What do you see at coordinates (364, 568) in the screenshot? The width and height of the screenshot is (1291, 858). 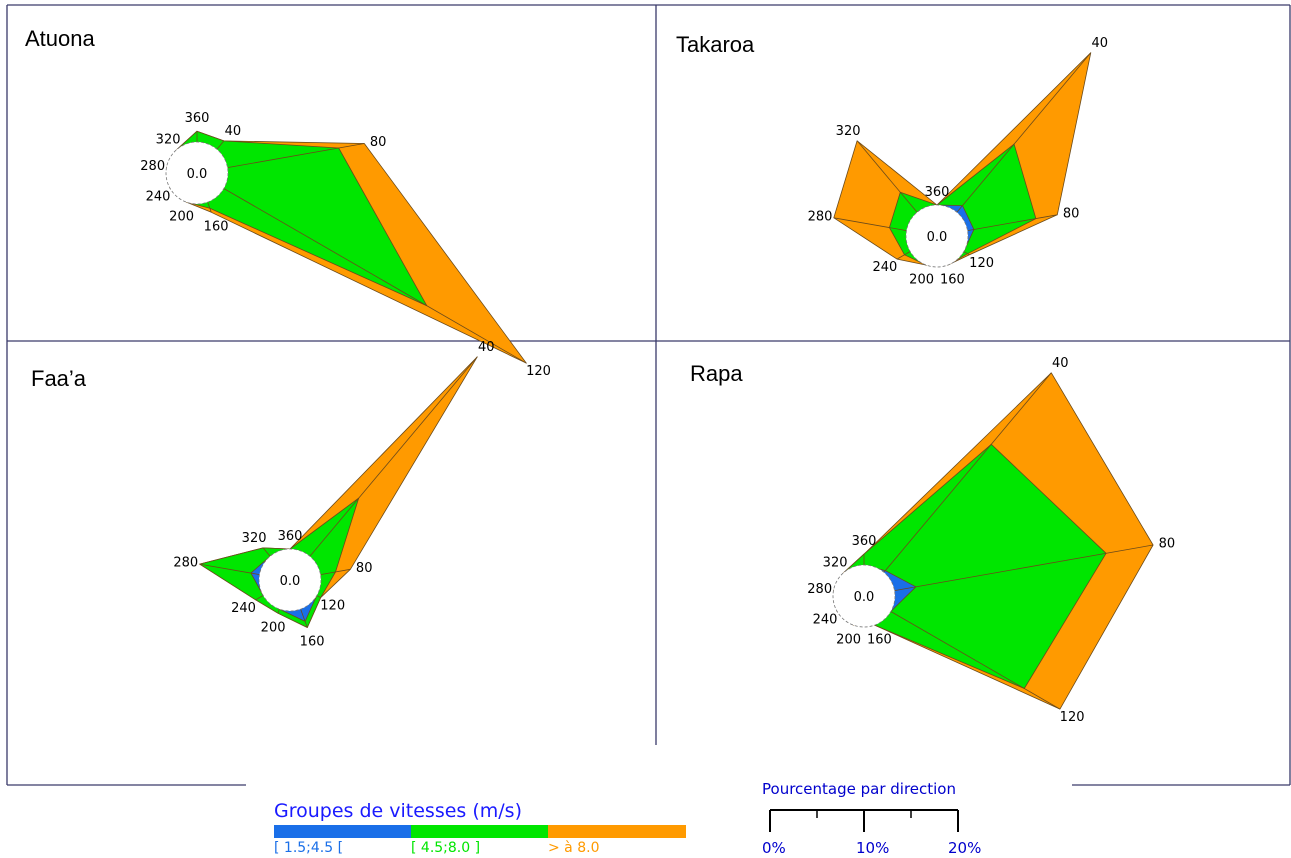 I see `rose-2-dir-label-80: 80` at bounding box center [364, 568].